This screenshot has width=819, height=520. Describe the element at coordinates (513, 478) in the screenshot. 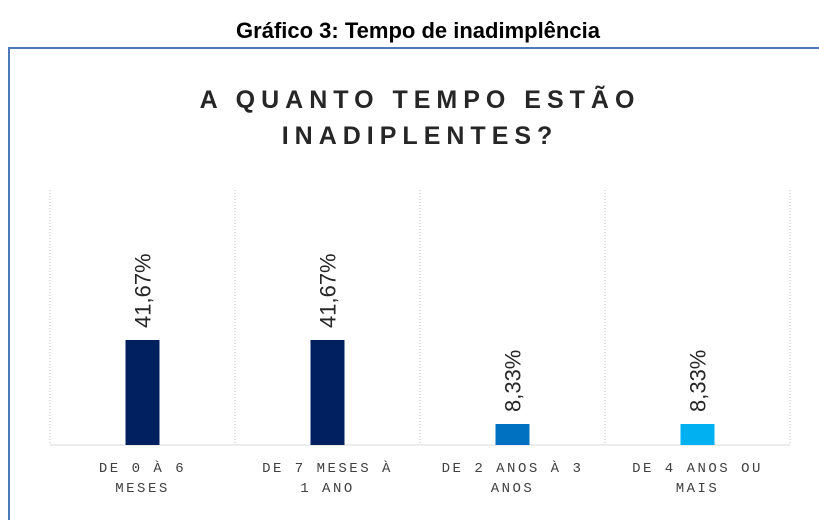

I see `x-tick-label: DE 2 ANOS À 3 ANOS` at that location.